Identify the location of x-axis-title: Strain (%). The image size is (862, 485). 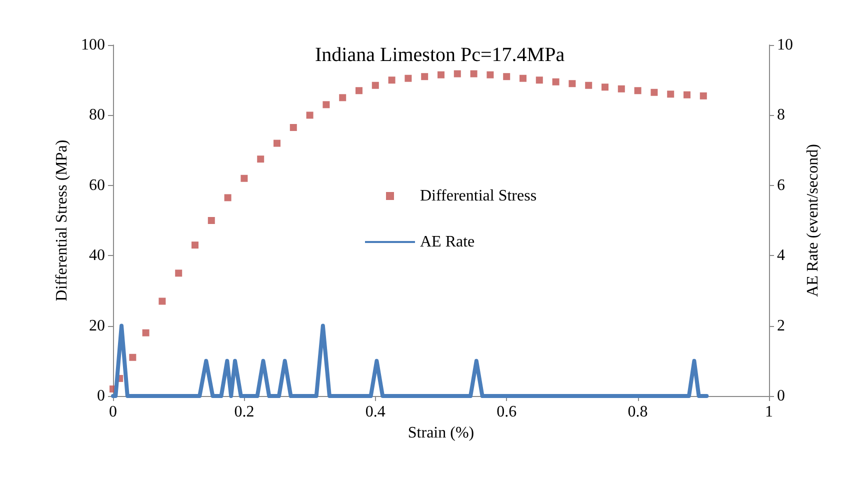
(441, 433).